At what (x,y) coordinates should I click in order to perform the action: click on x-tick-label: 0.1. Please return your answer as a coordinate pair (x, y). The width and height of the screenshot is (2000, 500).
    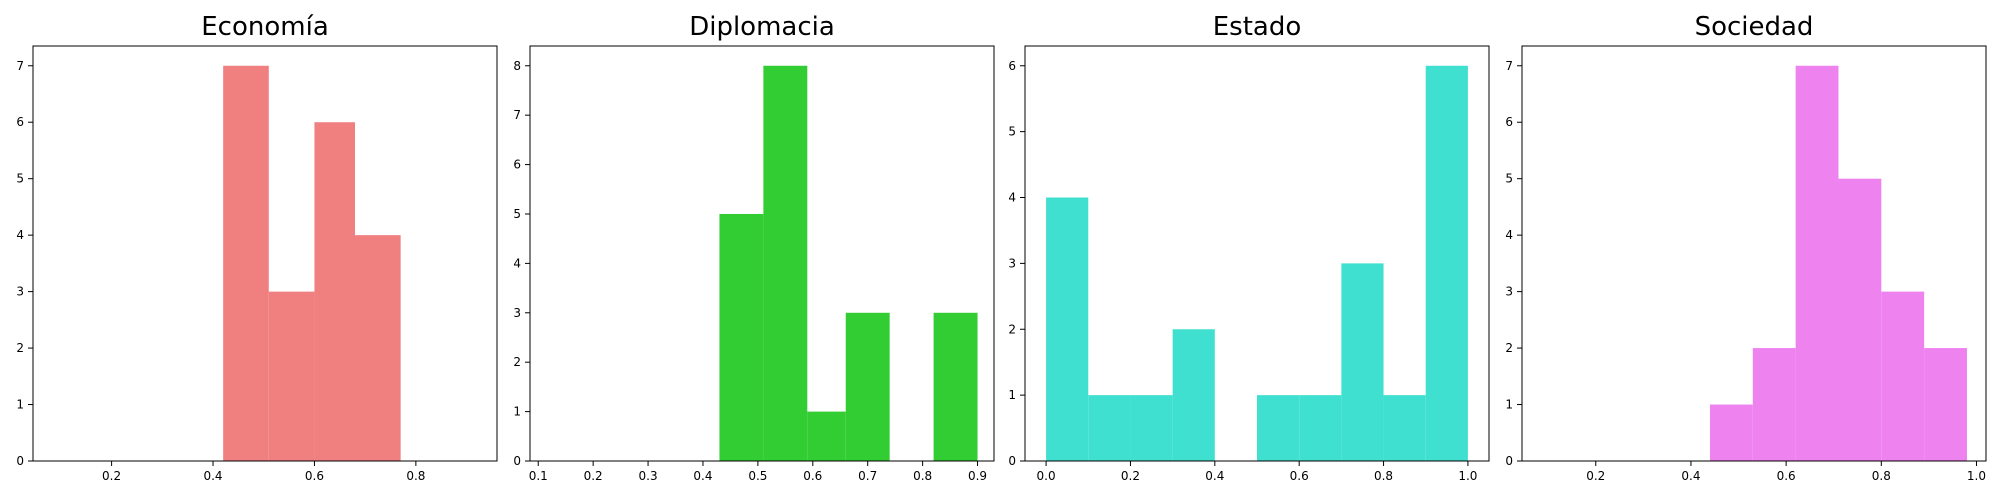
    Looking at the image, I should click on (538, 476).